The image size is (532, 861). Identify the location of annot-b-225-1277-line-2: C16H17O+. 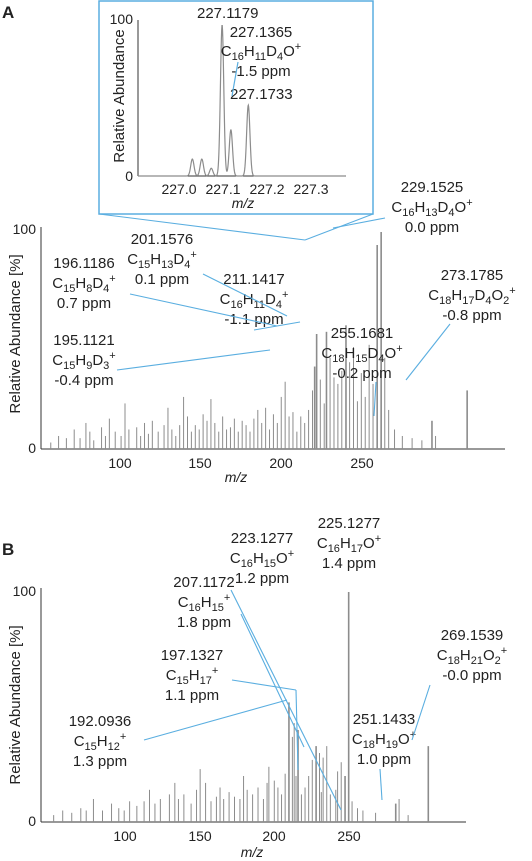
(349, 544).